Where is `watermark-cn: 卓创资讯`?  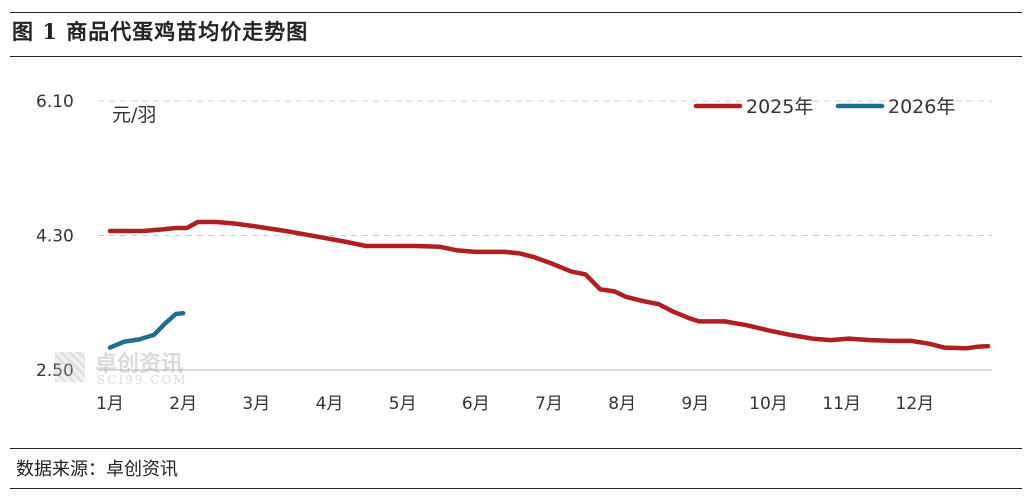
watermark-cn: 卓创资讯 is located at coordinates (139, 364).